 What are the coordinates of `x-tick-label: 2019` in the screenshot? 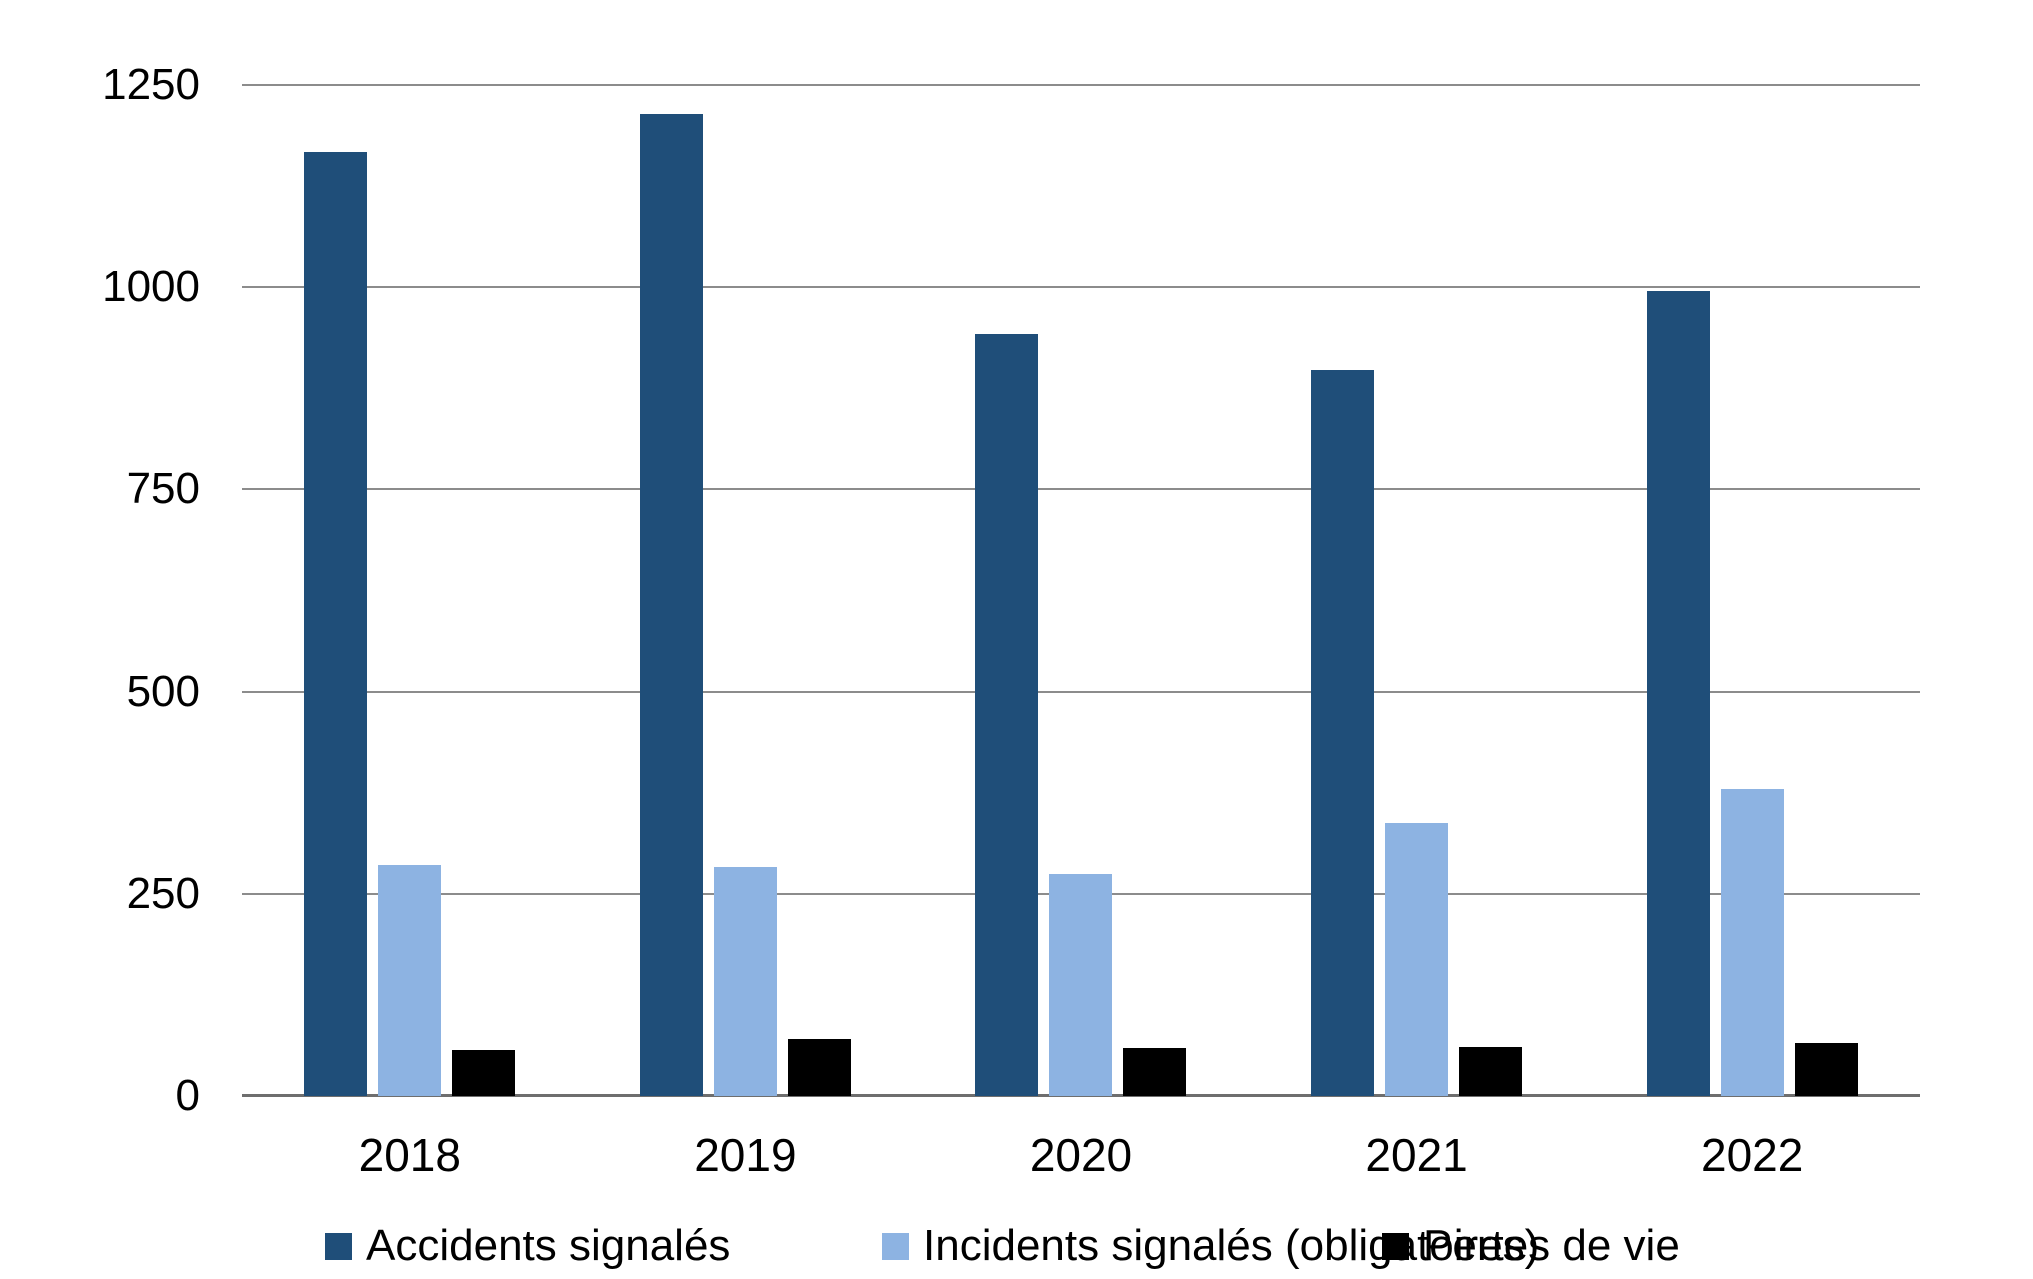 It's located at (745, 1155).